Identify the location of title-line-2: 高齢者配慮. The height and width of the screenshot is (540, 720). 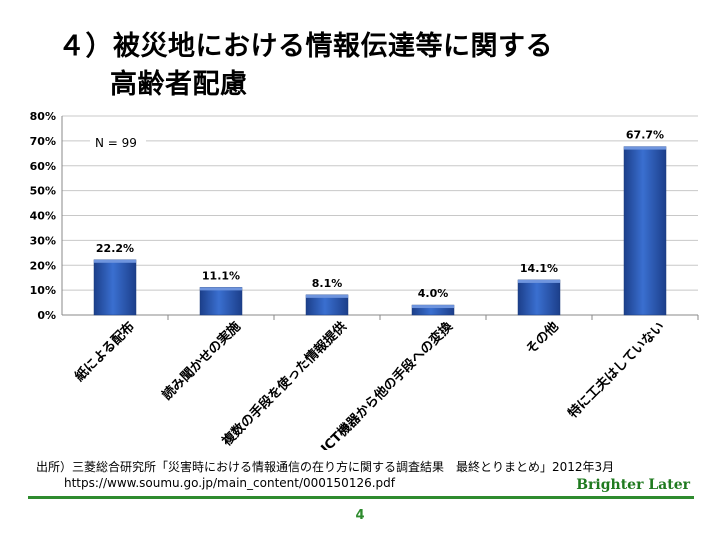
(179, 84).